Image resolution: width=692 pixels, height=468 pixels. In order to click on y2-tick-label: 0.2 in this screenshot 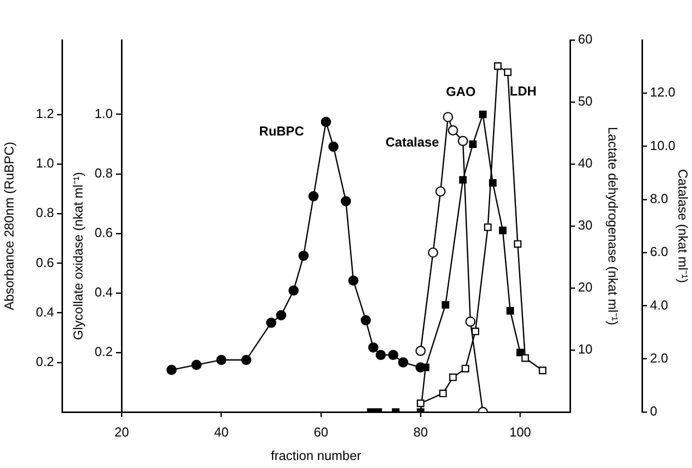, I will do `click(103, 352)`.